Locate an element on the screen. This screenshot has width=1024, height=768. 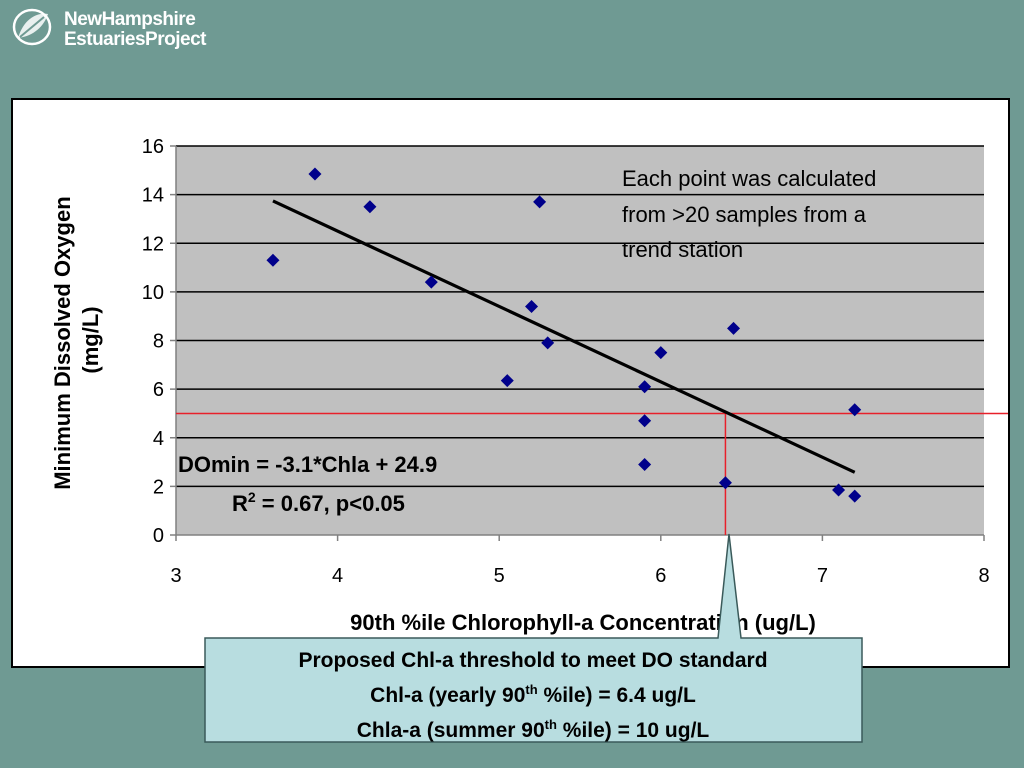
logo-line1: NewHampshire is located at coordinates (130, 19).